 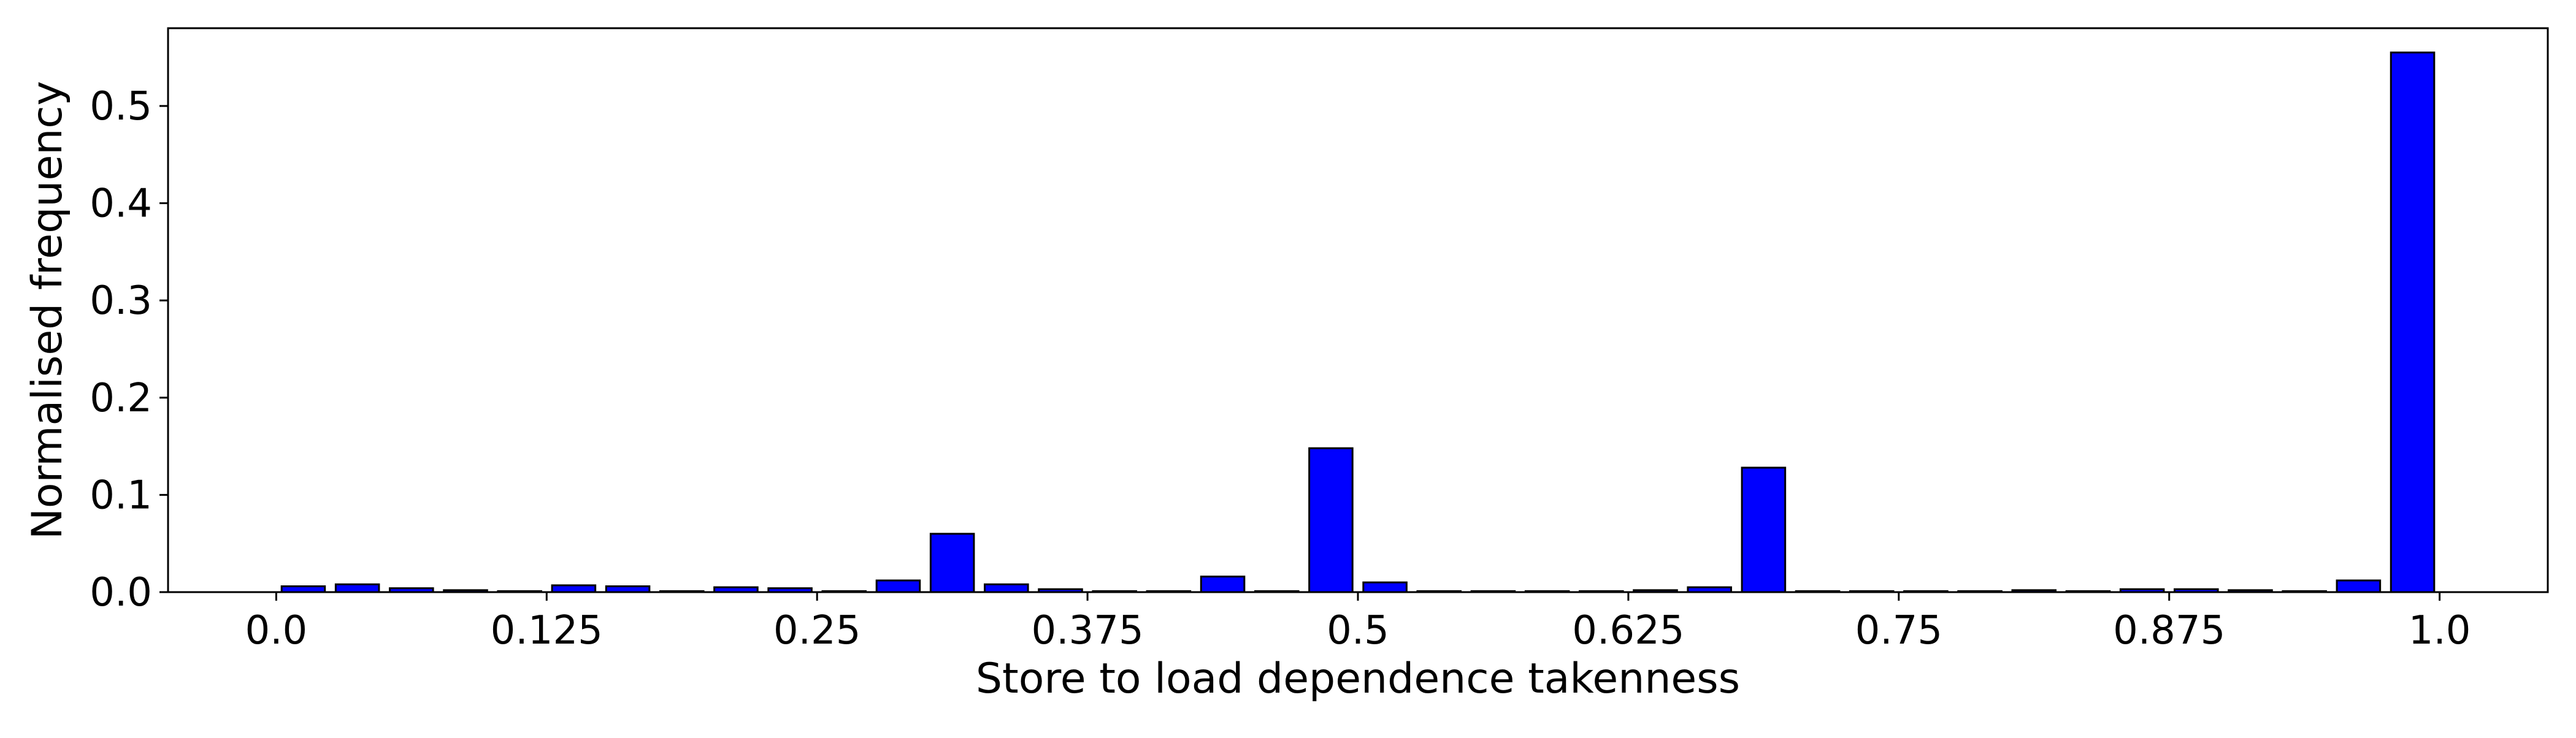 I want to click on y-axis-label: Normalised frequency, so click(x=47, y=310).